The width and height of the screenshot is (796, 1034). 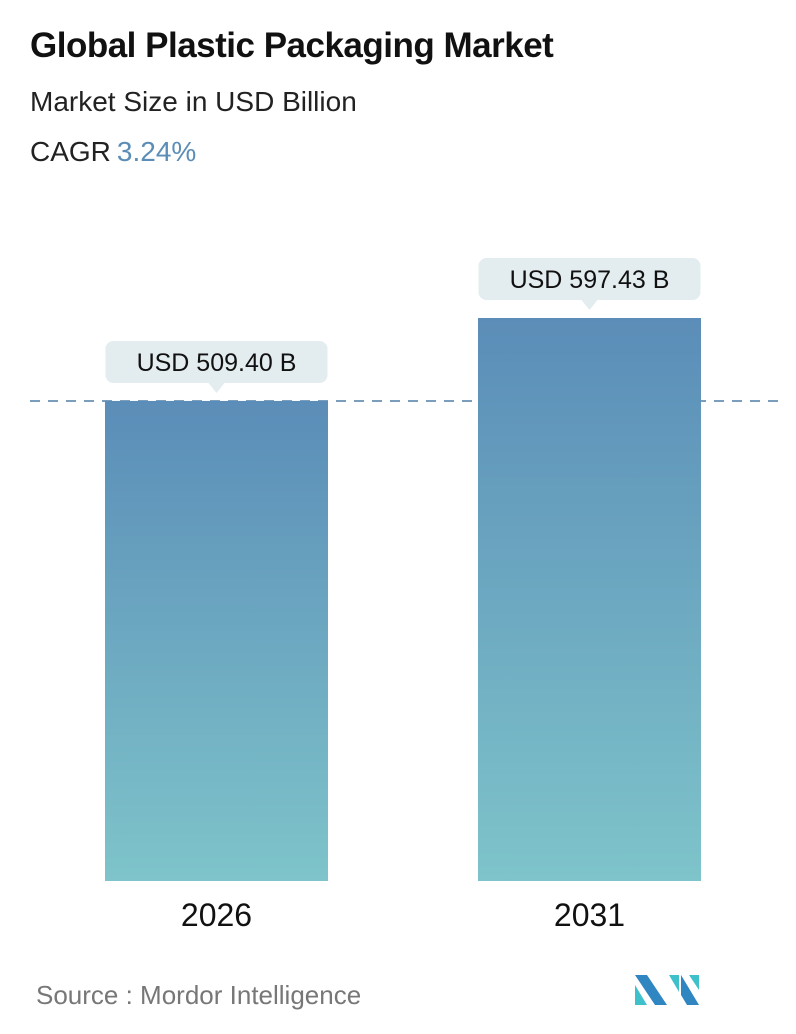 I want to click on chart-subtitle: Market Size in USD Billion, so click(x=193, y=101).